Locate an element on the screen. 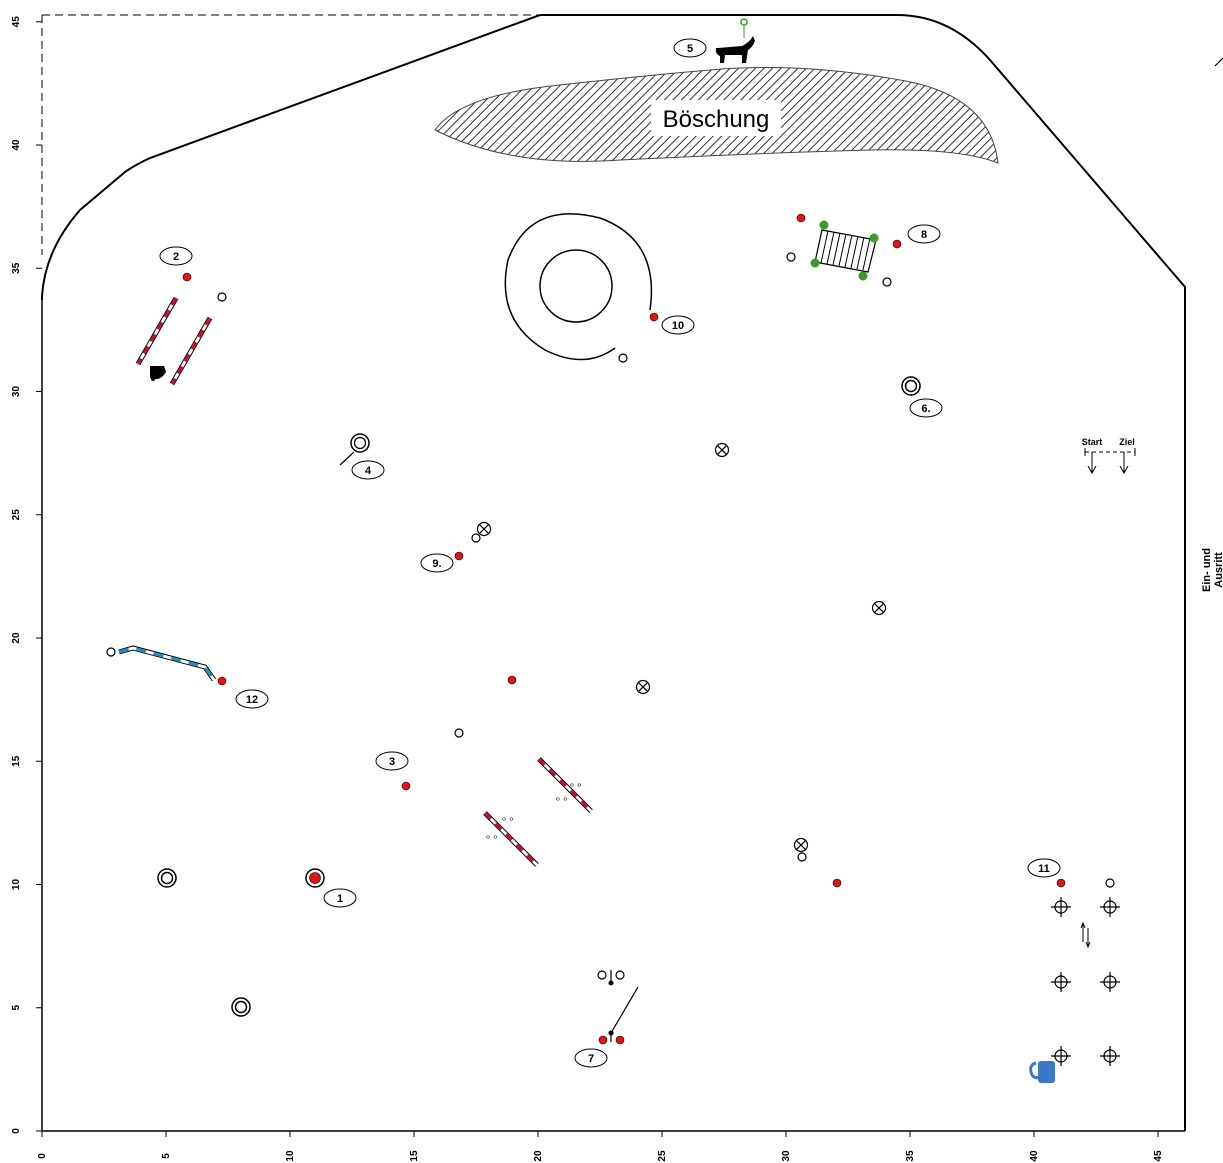 Image resolution: width=1223 pixels, height=1163 pixels. x-axis-ticks: 0 5 10 15 20 25 30 35 40 45 is located at coordinates (600, 1146).